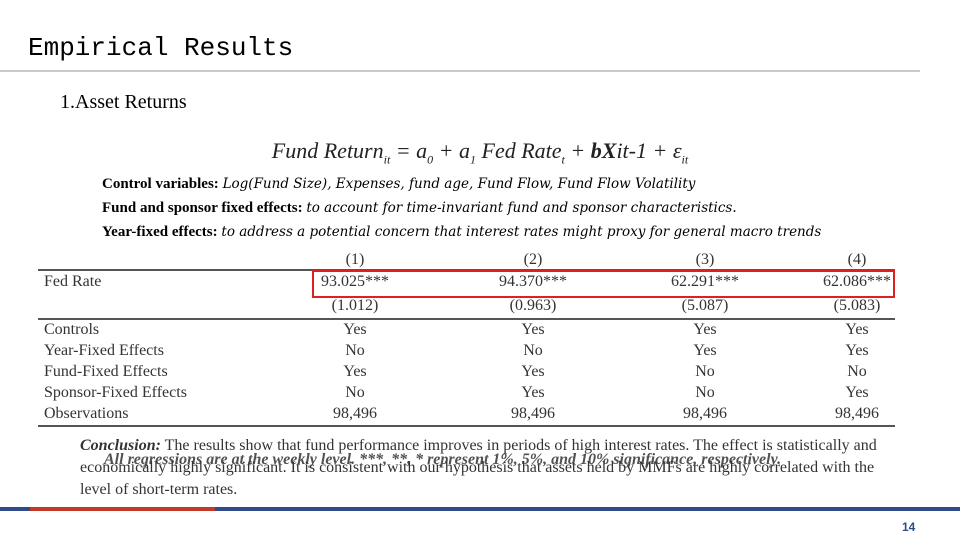  I want to click on table-cell: Year-Fixed Effects, so click(104, 350).